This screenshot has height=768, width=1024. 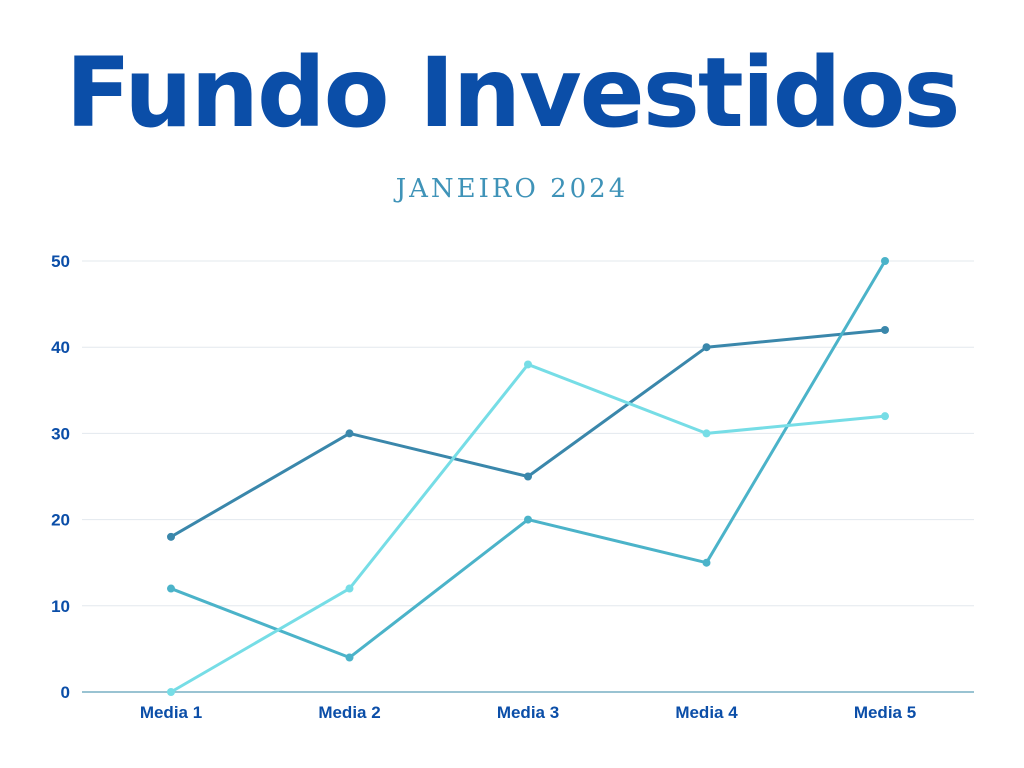 What do you see at coordinates (60, 606) in the screenshot?
I see `y-tick-label: 10` at bounding box center [60, 606].